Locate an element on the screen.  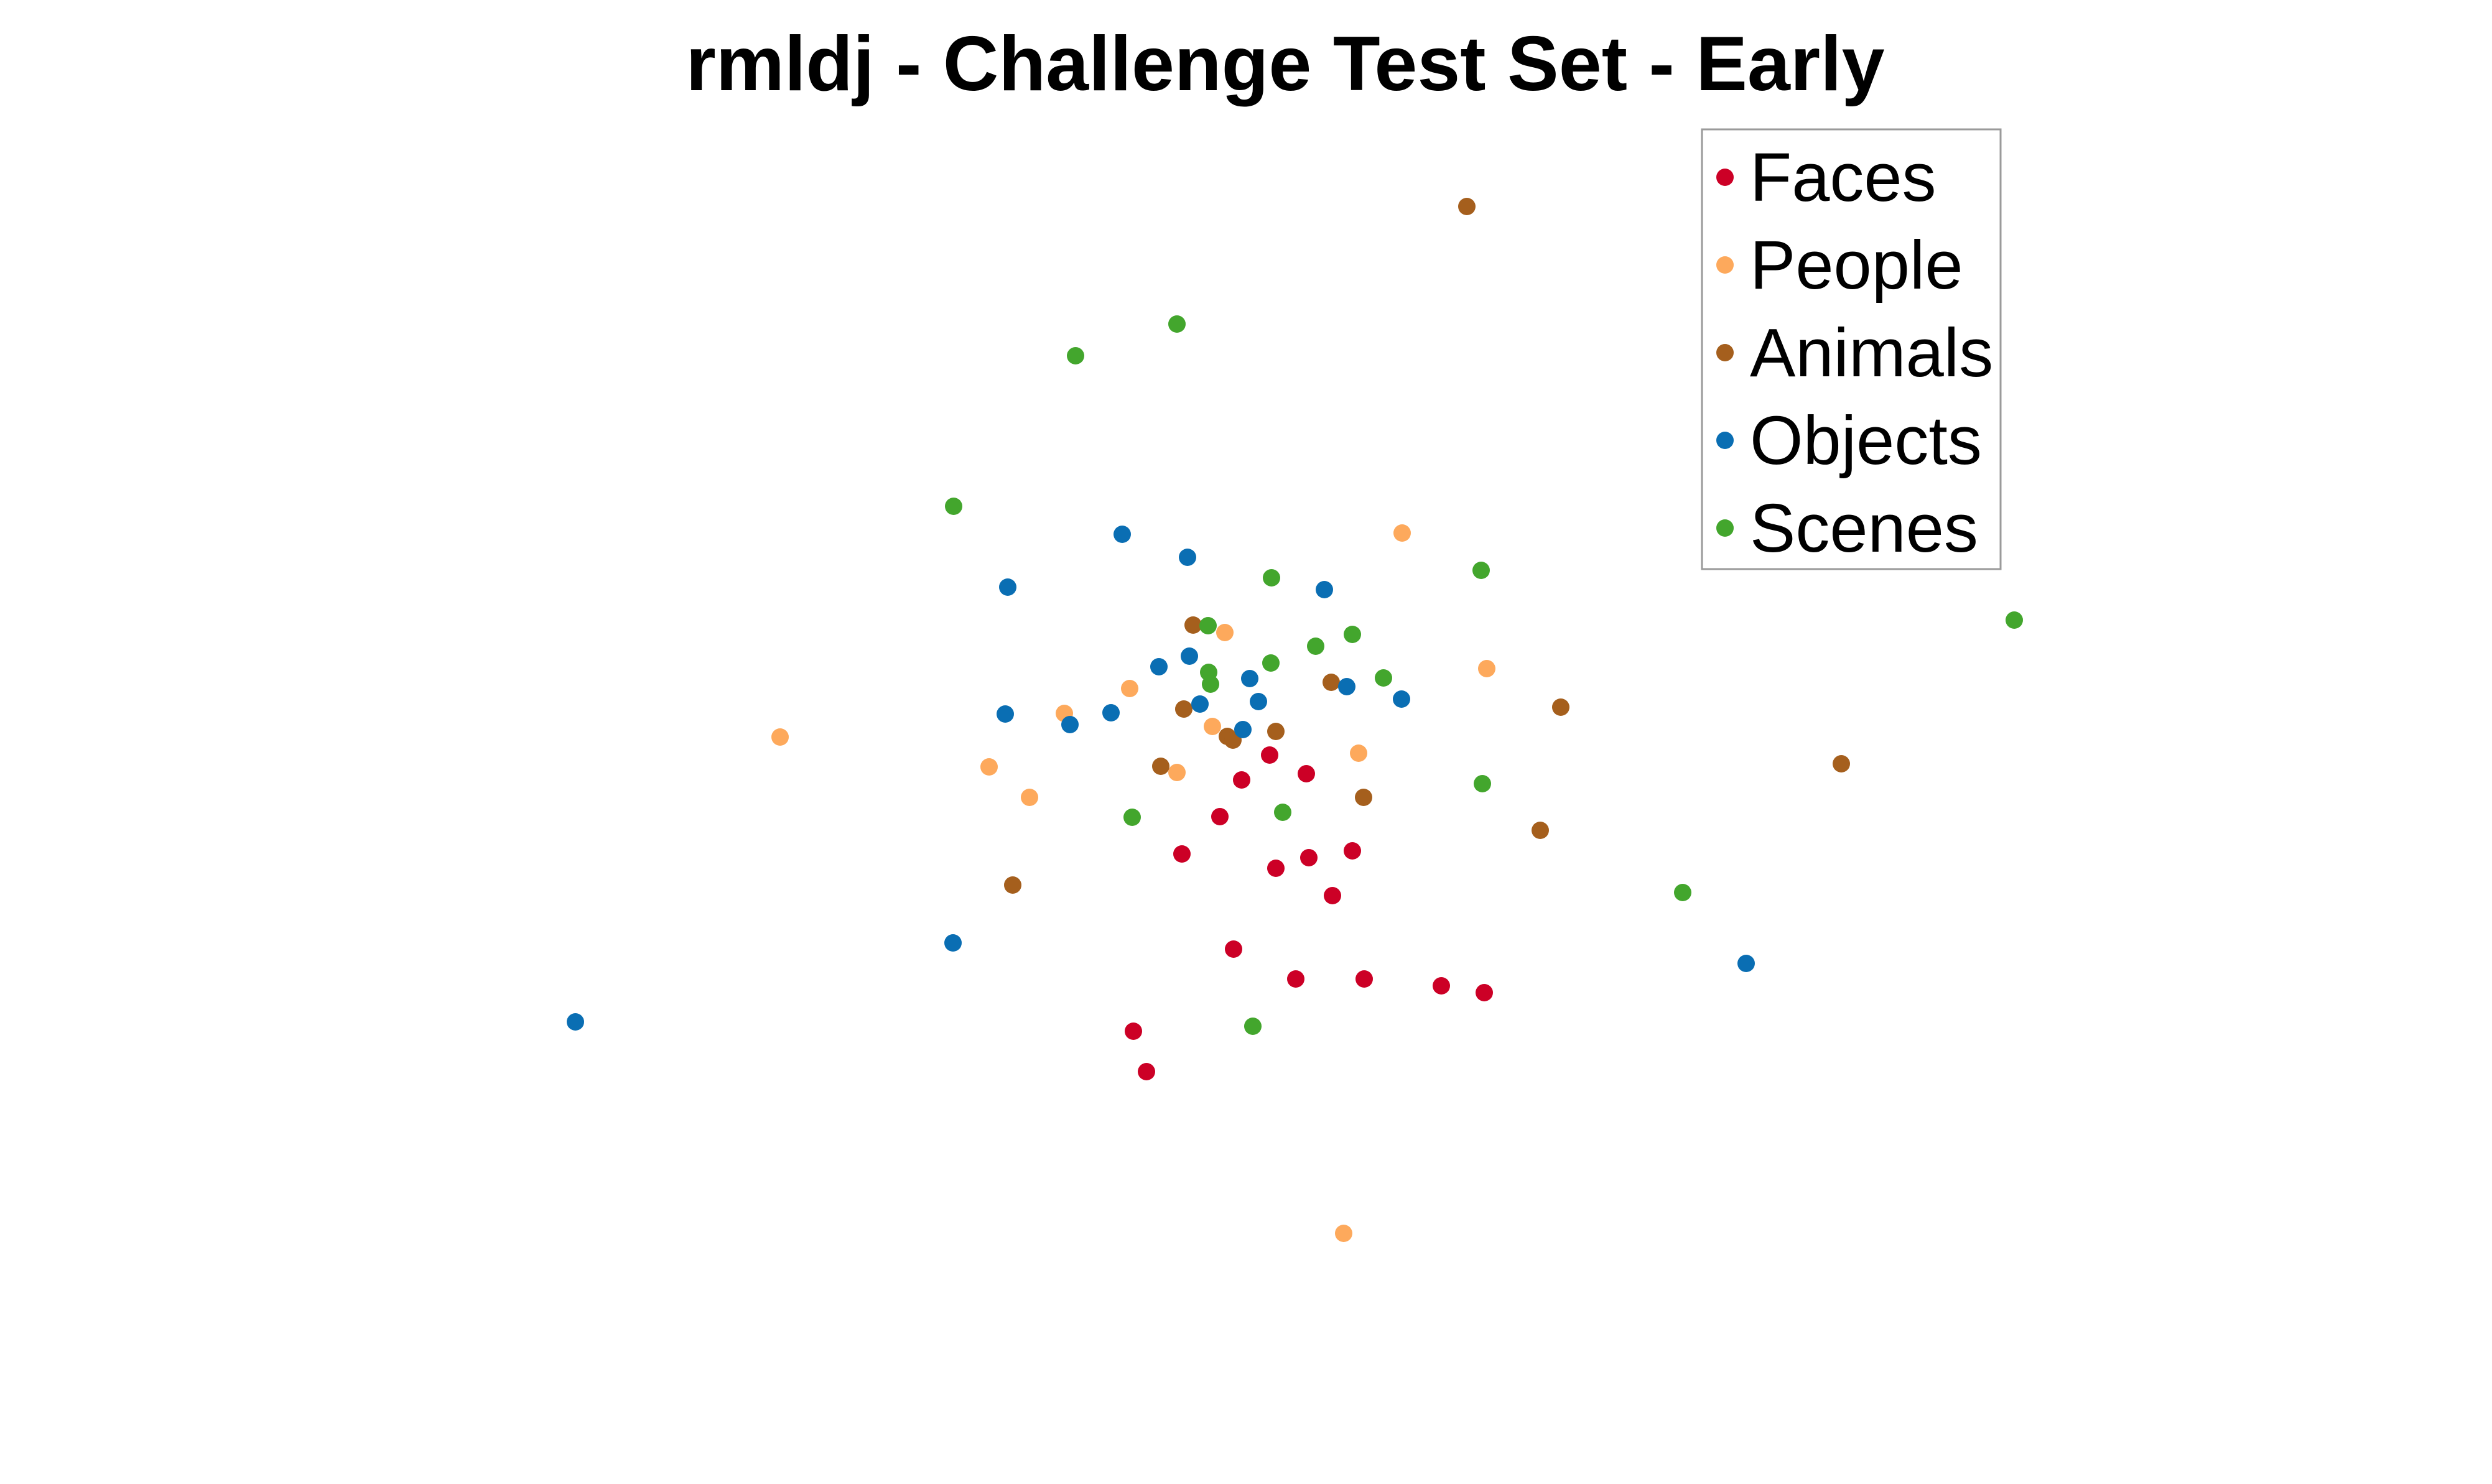
legend-label-animals: Animals is located at coordinates (1871, 353).